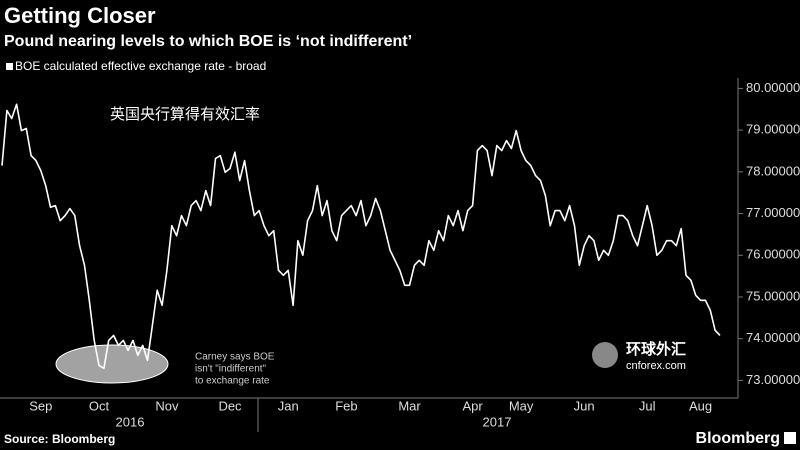 The width and height of the screenshot is (800, 450). I want to click on y-tick-label: 74.00000, so click(773, 337).